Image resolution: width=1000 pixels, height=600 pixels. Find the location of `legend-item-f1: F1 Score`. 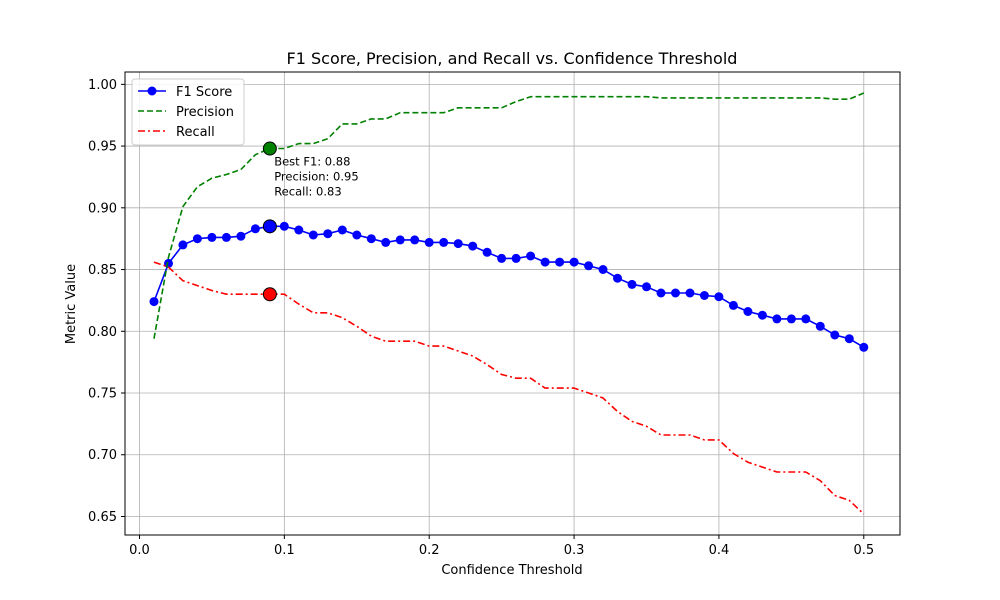

legend-item-f1: F1 Score is located at coordinates (185, 92).